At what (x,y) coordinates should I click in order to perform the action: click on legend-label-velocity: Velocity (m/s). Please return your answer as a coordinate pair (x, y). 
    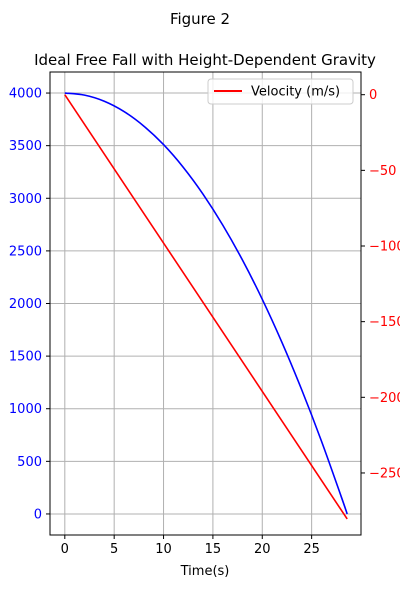
    Looking at the image, I should click on (295, 92).